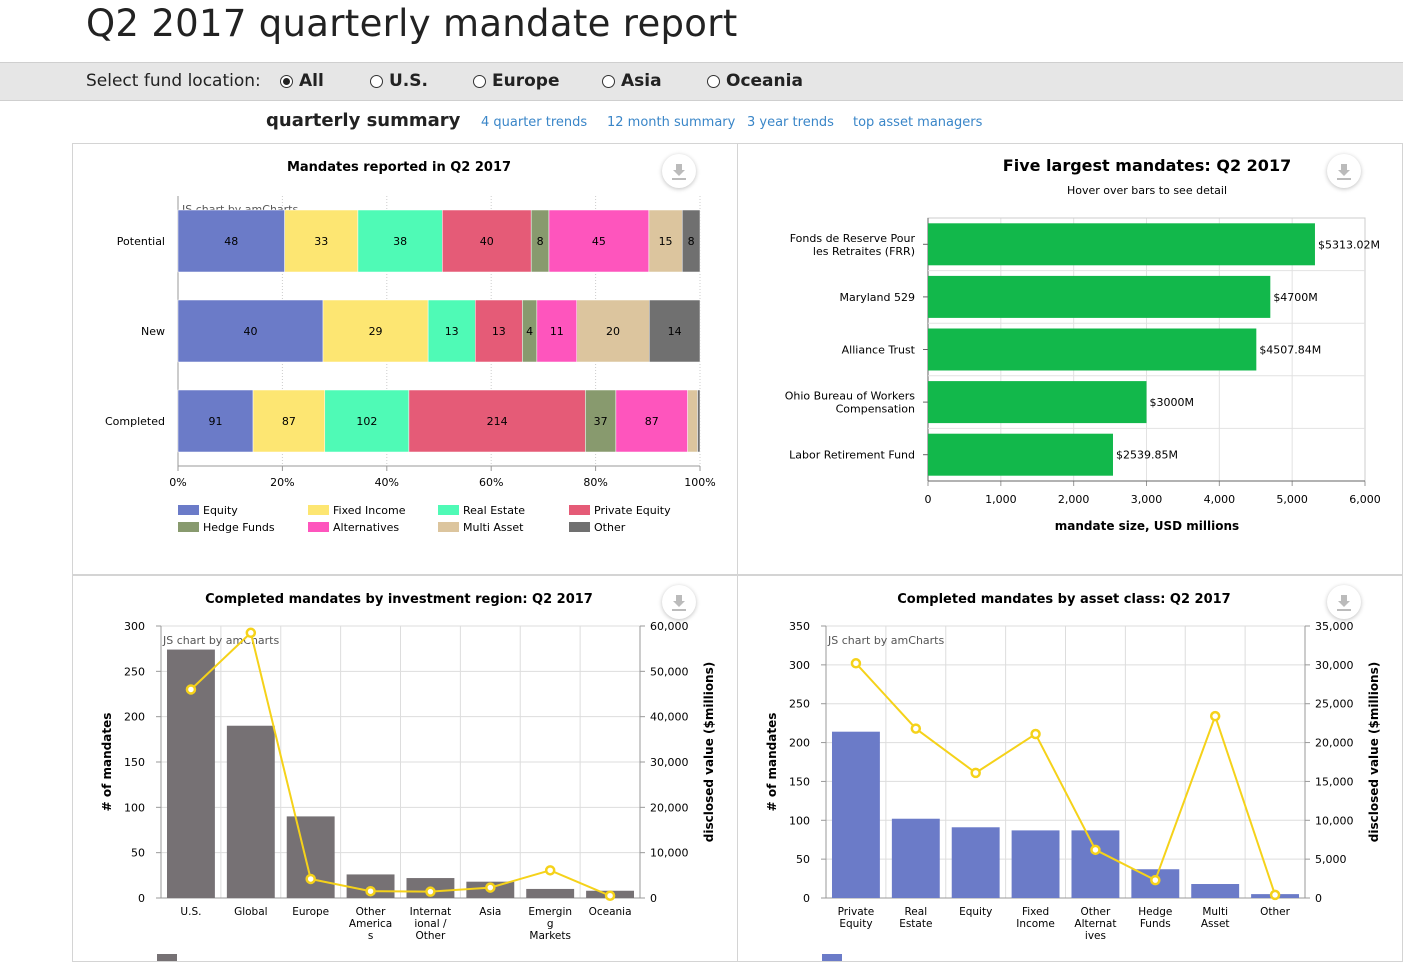  What do you see at coordinates (141, 241) in the screenshot?
I see `category-label: Potential` at bounding box center [141, 241].